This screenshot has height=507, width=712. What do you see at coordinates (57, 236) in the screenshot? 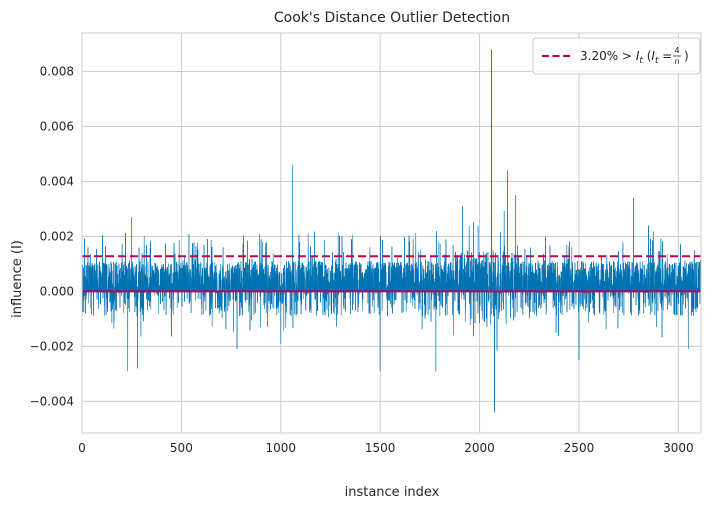
I see `y-tick-label: 0.002` at bounding box center [57, 236].